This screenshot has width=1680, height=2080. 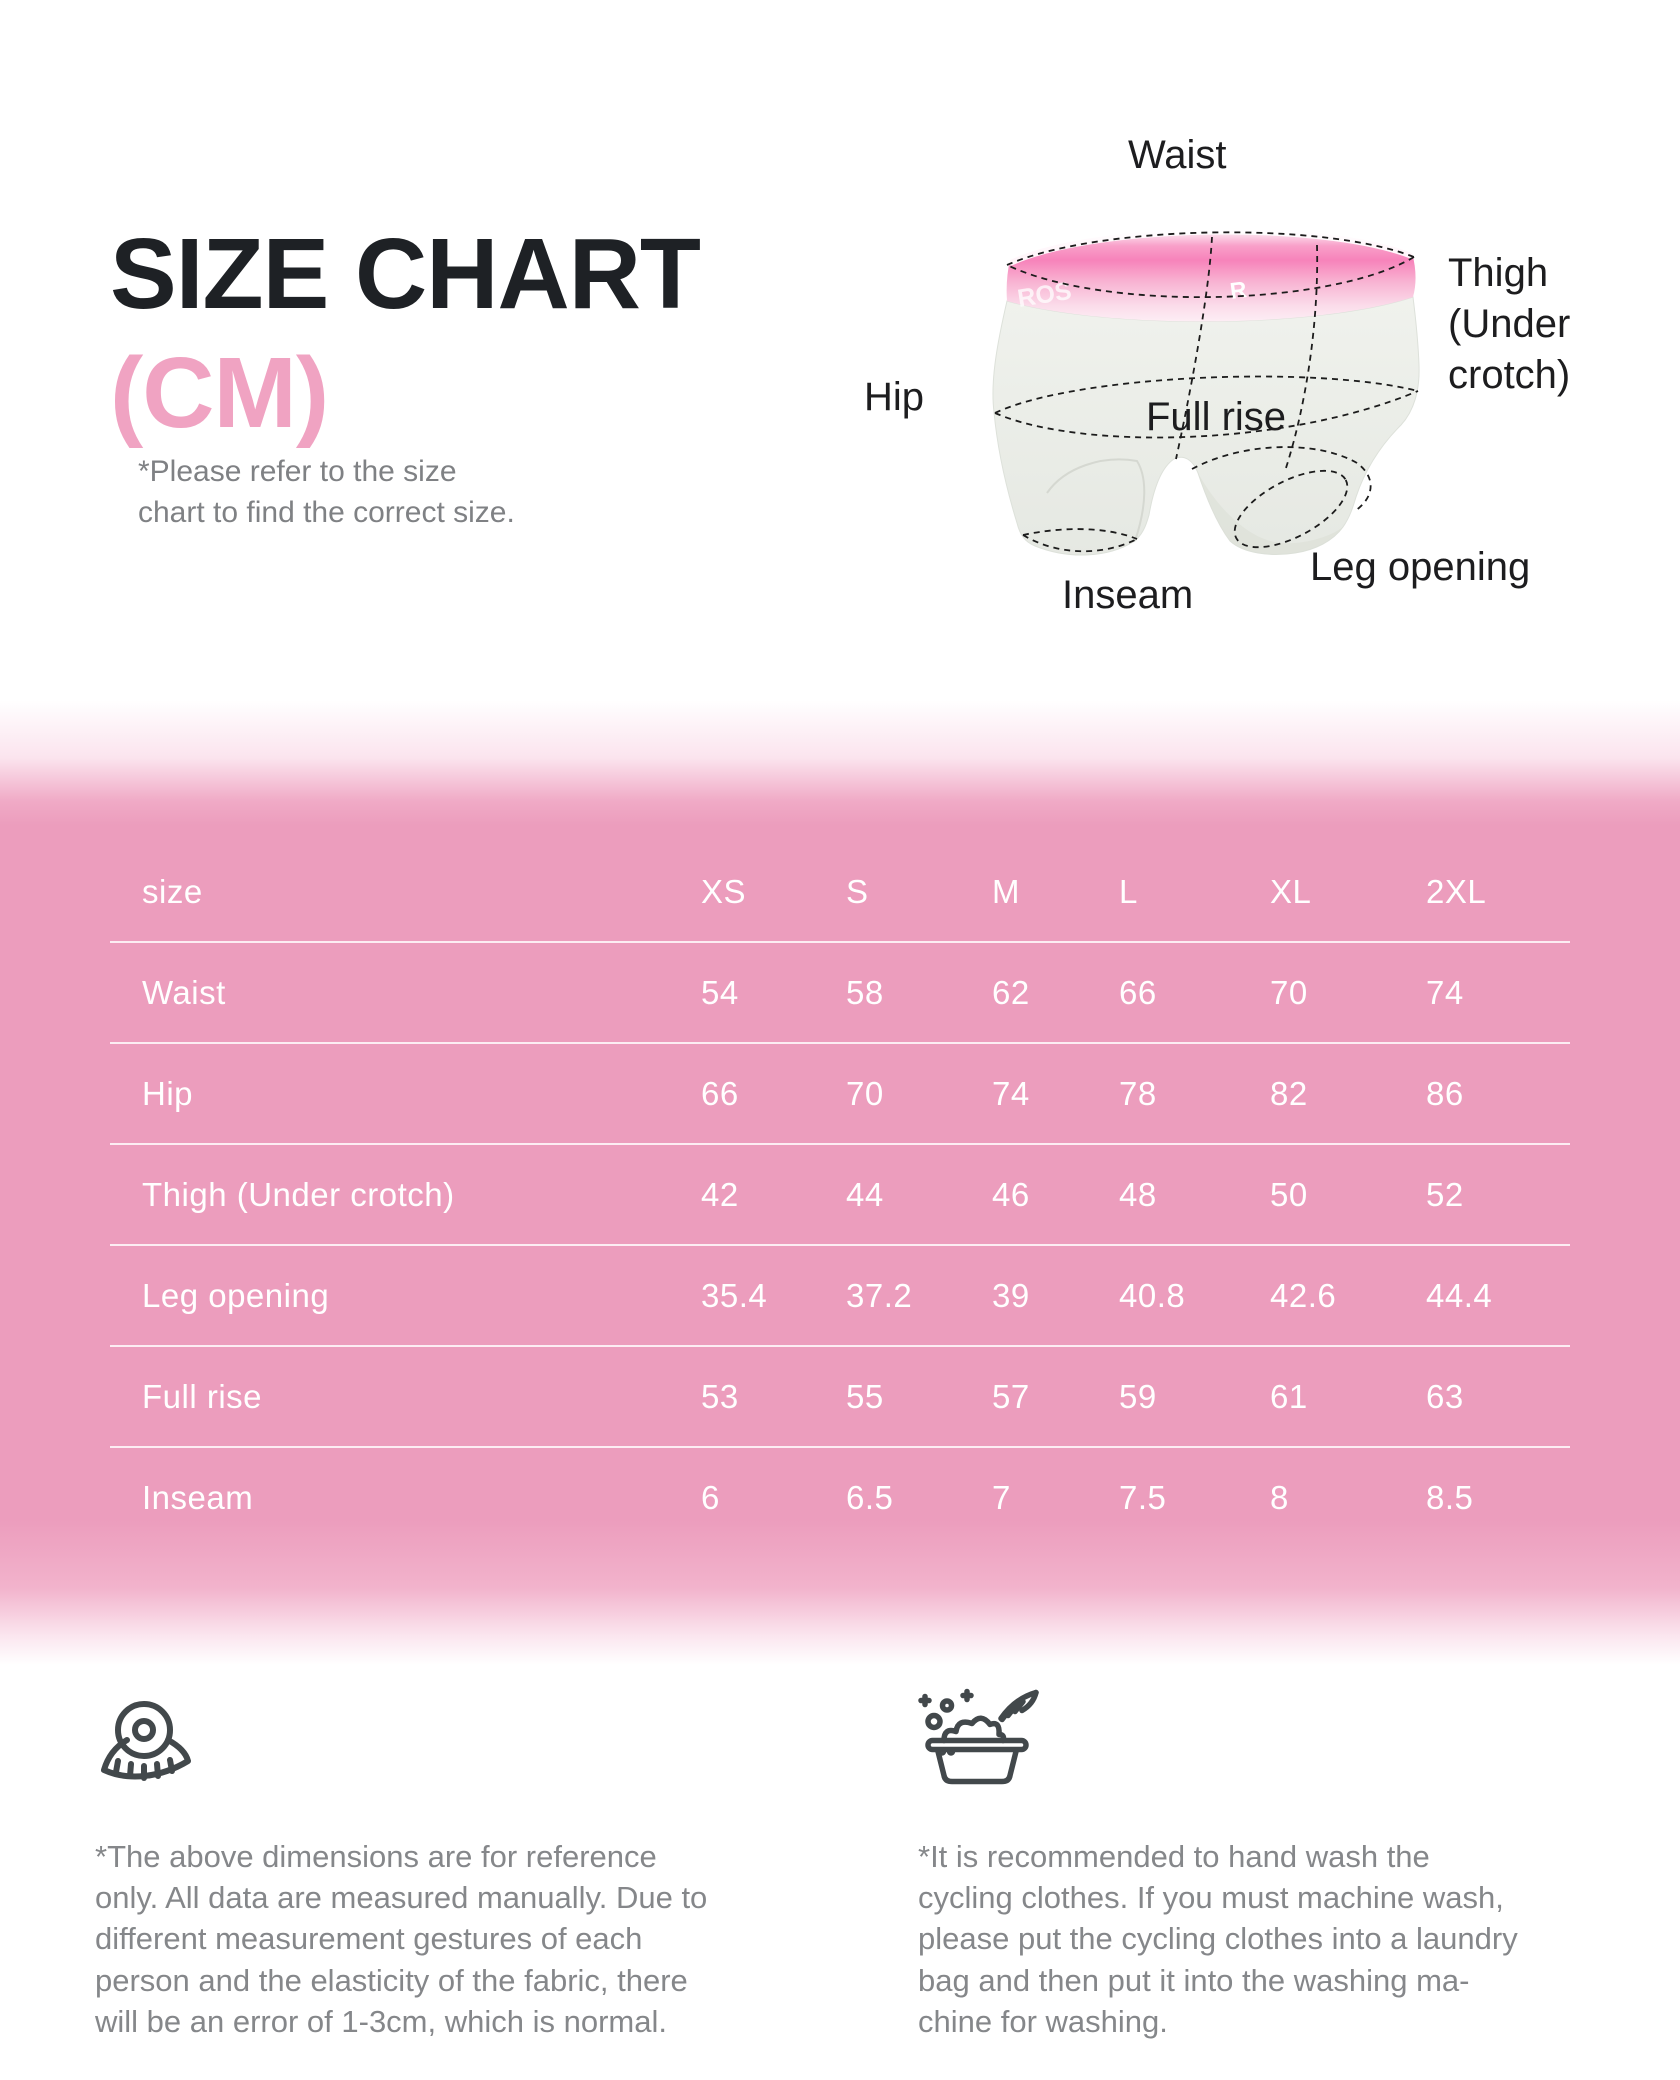 What do you see at coordinates (1459, 1295) in the screenshot?
I see `cell-value: 44.4` at bounding box center [1459, 1295].